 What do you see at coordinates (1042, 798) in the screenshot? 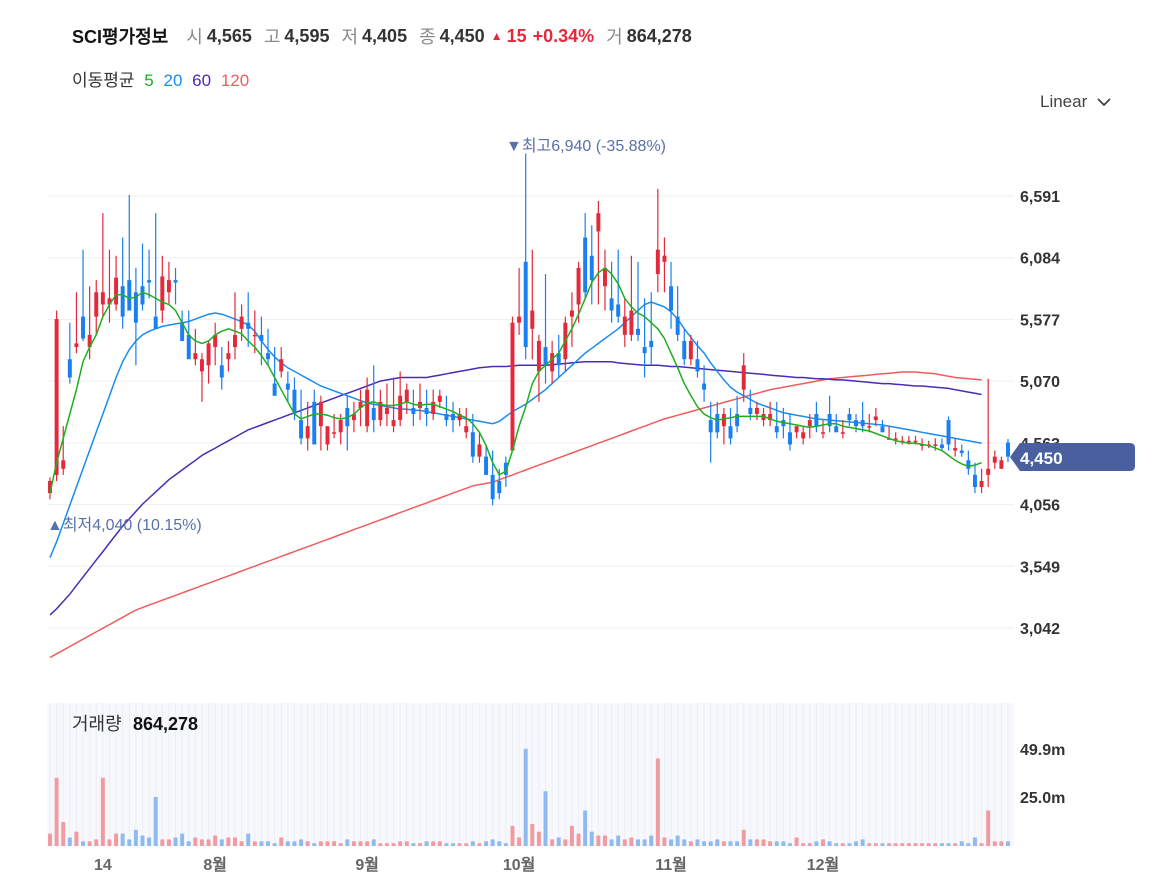
I see `volume-tick-label: 25.0m` at bounding box center [1042, 798].